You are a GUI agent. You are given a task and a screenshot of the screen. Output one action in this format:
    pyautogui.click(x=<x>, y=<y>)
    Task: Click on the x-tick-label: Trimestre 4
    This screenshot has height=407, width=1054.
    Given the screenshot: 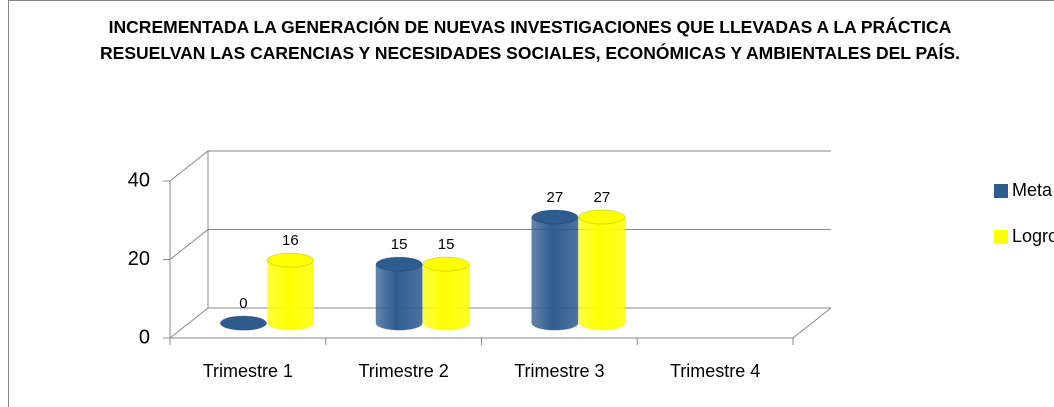 What is the action you would take?
    pyautogui.click(x=715, y=371)
    